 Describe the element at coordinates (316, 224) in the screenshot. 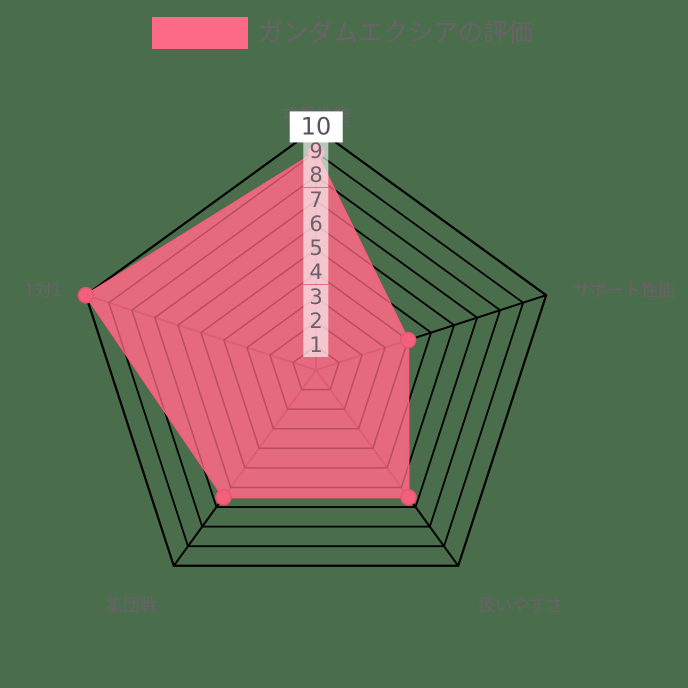

I see `tick-label-6: 6` at that location.